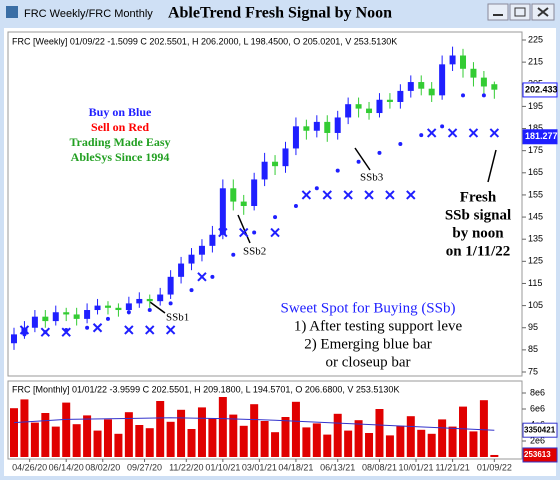 The image size is (560, 485). What do you see at coordinates (120, 157) in the screenshot?
I see `legend-line: AbleSys Since 1994` at bounding box center [120, 157].